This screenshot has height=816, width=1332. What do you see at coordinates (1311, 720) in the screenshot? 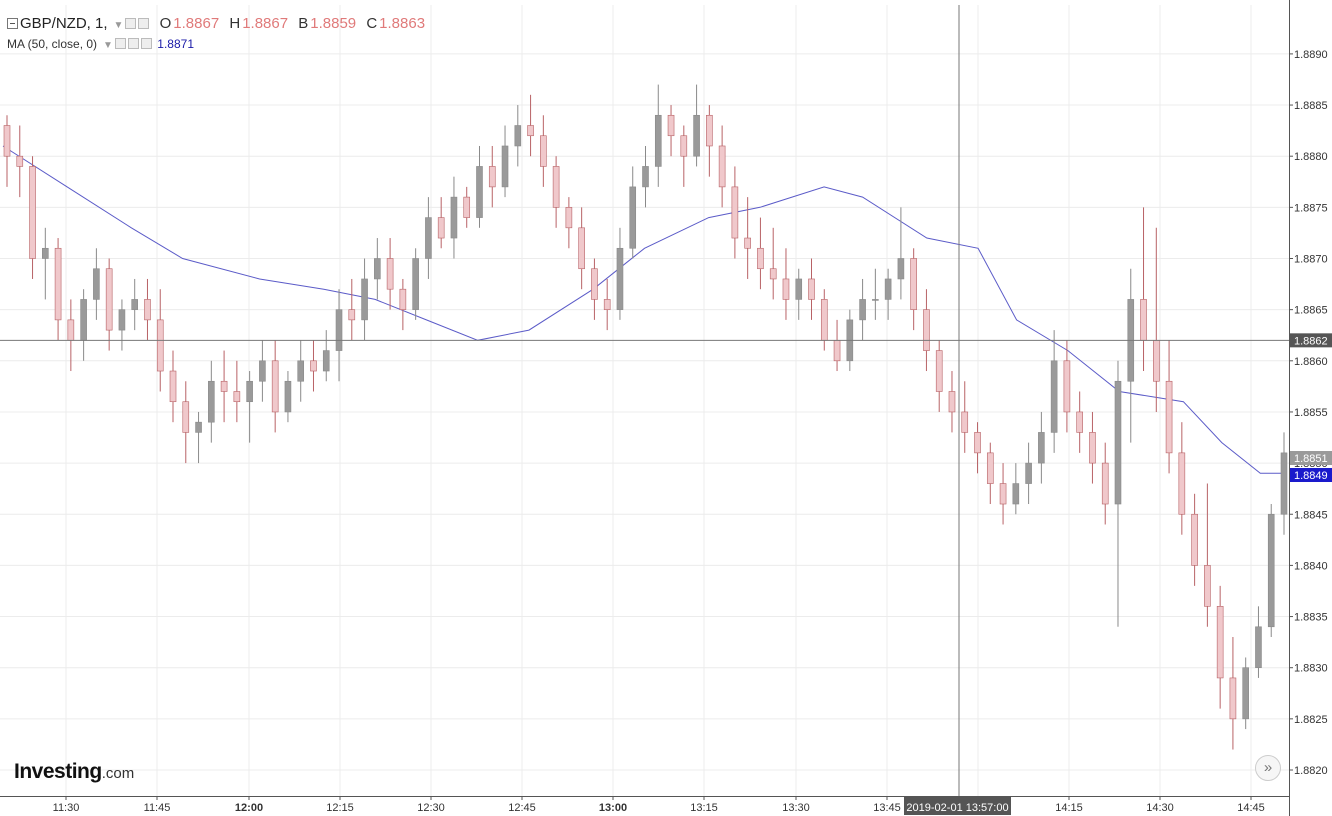
I see `price-tick-label: 1.8825` at bounding box center [1311, 720].